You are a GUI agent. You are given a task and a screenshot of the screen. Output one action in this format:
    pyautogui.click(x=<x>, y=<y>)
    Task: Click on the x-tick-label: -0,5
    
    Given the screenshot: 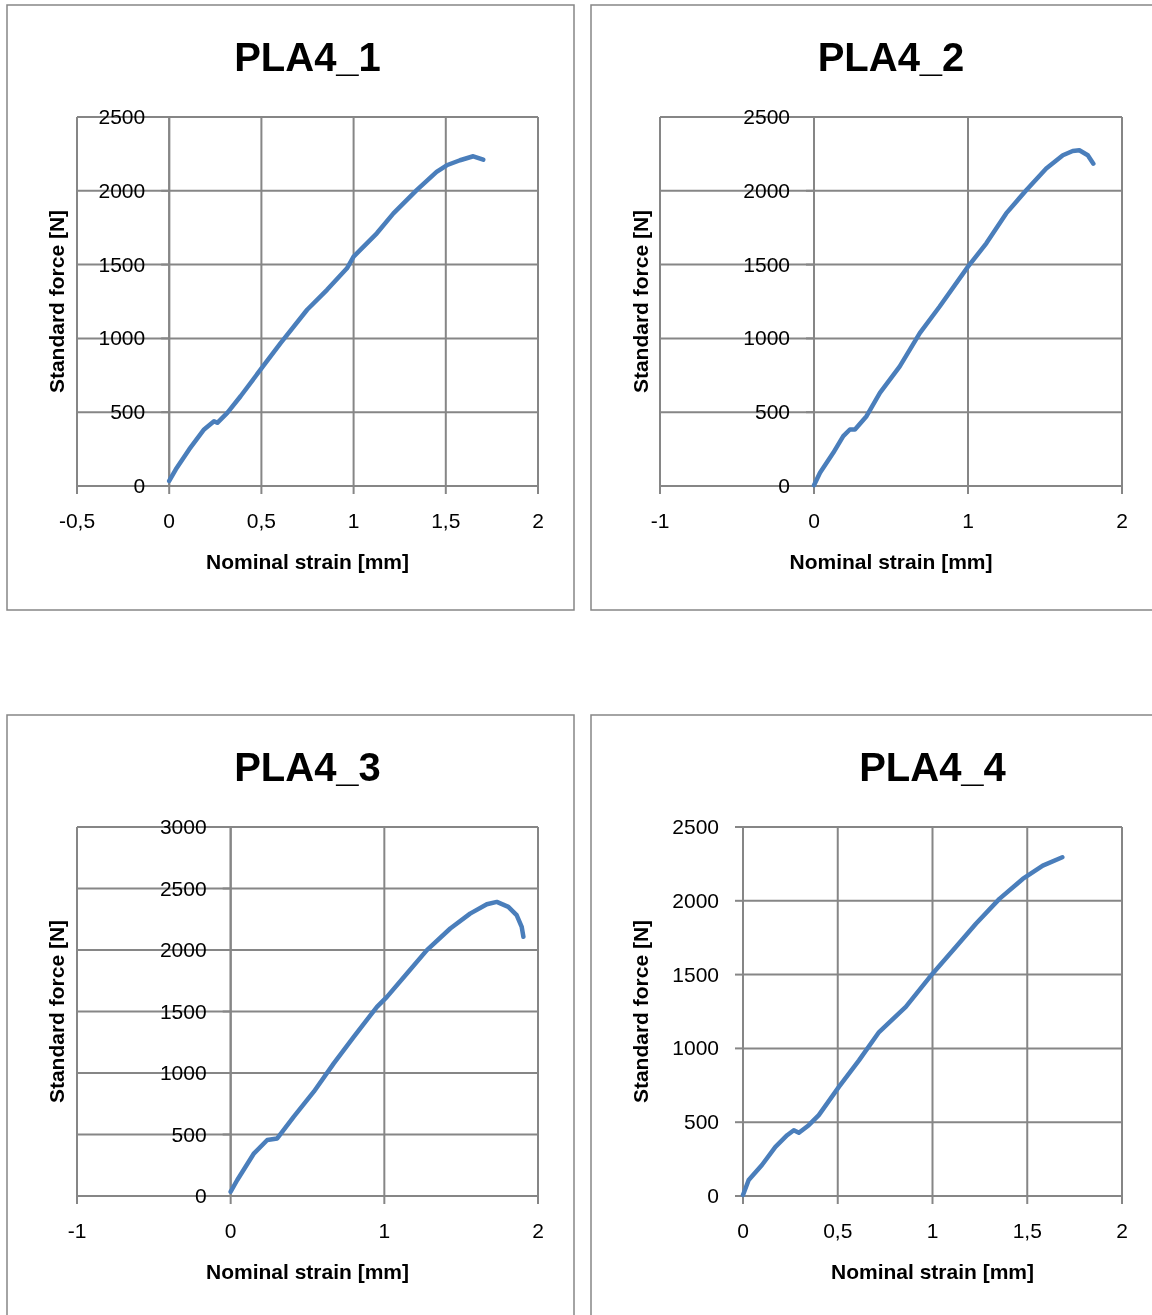 What is the action you would take?
    pyautogui.click(x=77, y=520)
    